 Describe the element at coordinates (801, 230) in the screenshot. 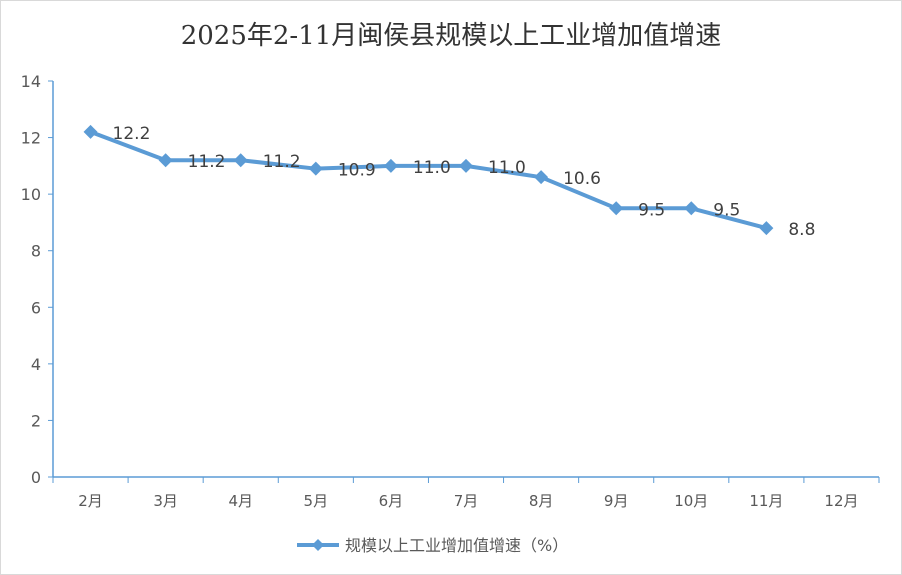

I see `data-label: 8.8` at that location.